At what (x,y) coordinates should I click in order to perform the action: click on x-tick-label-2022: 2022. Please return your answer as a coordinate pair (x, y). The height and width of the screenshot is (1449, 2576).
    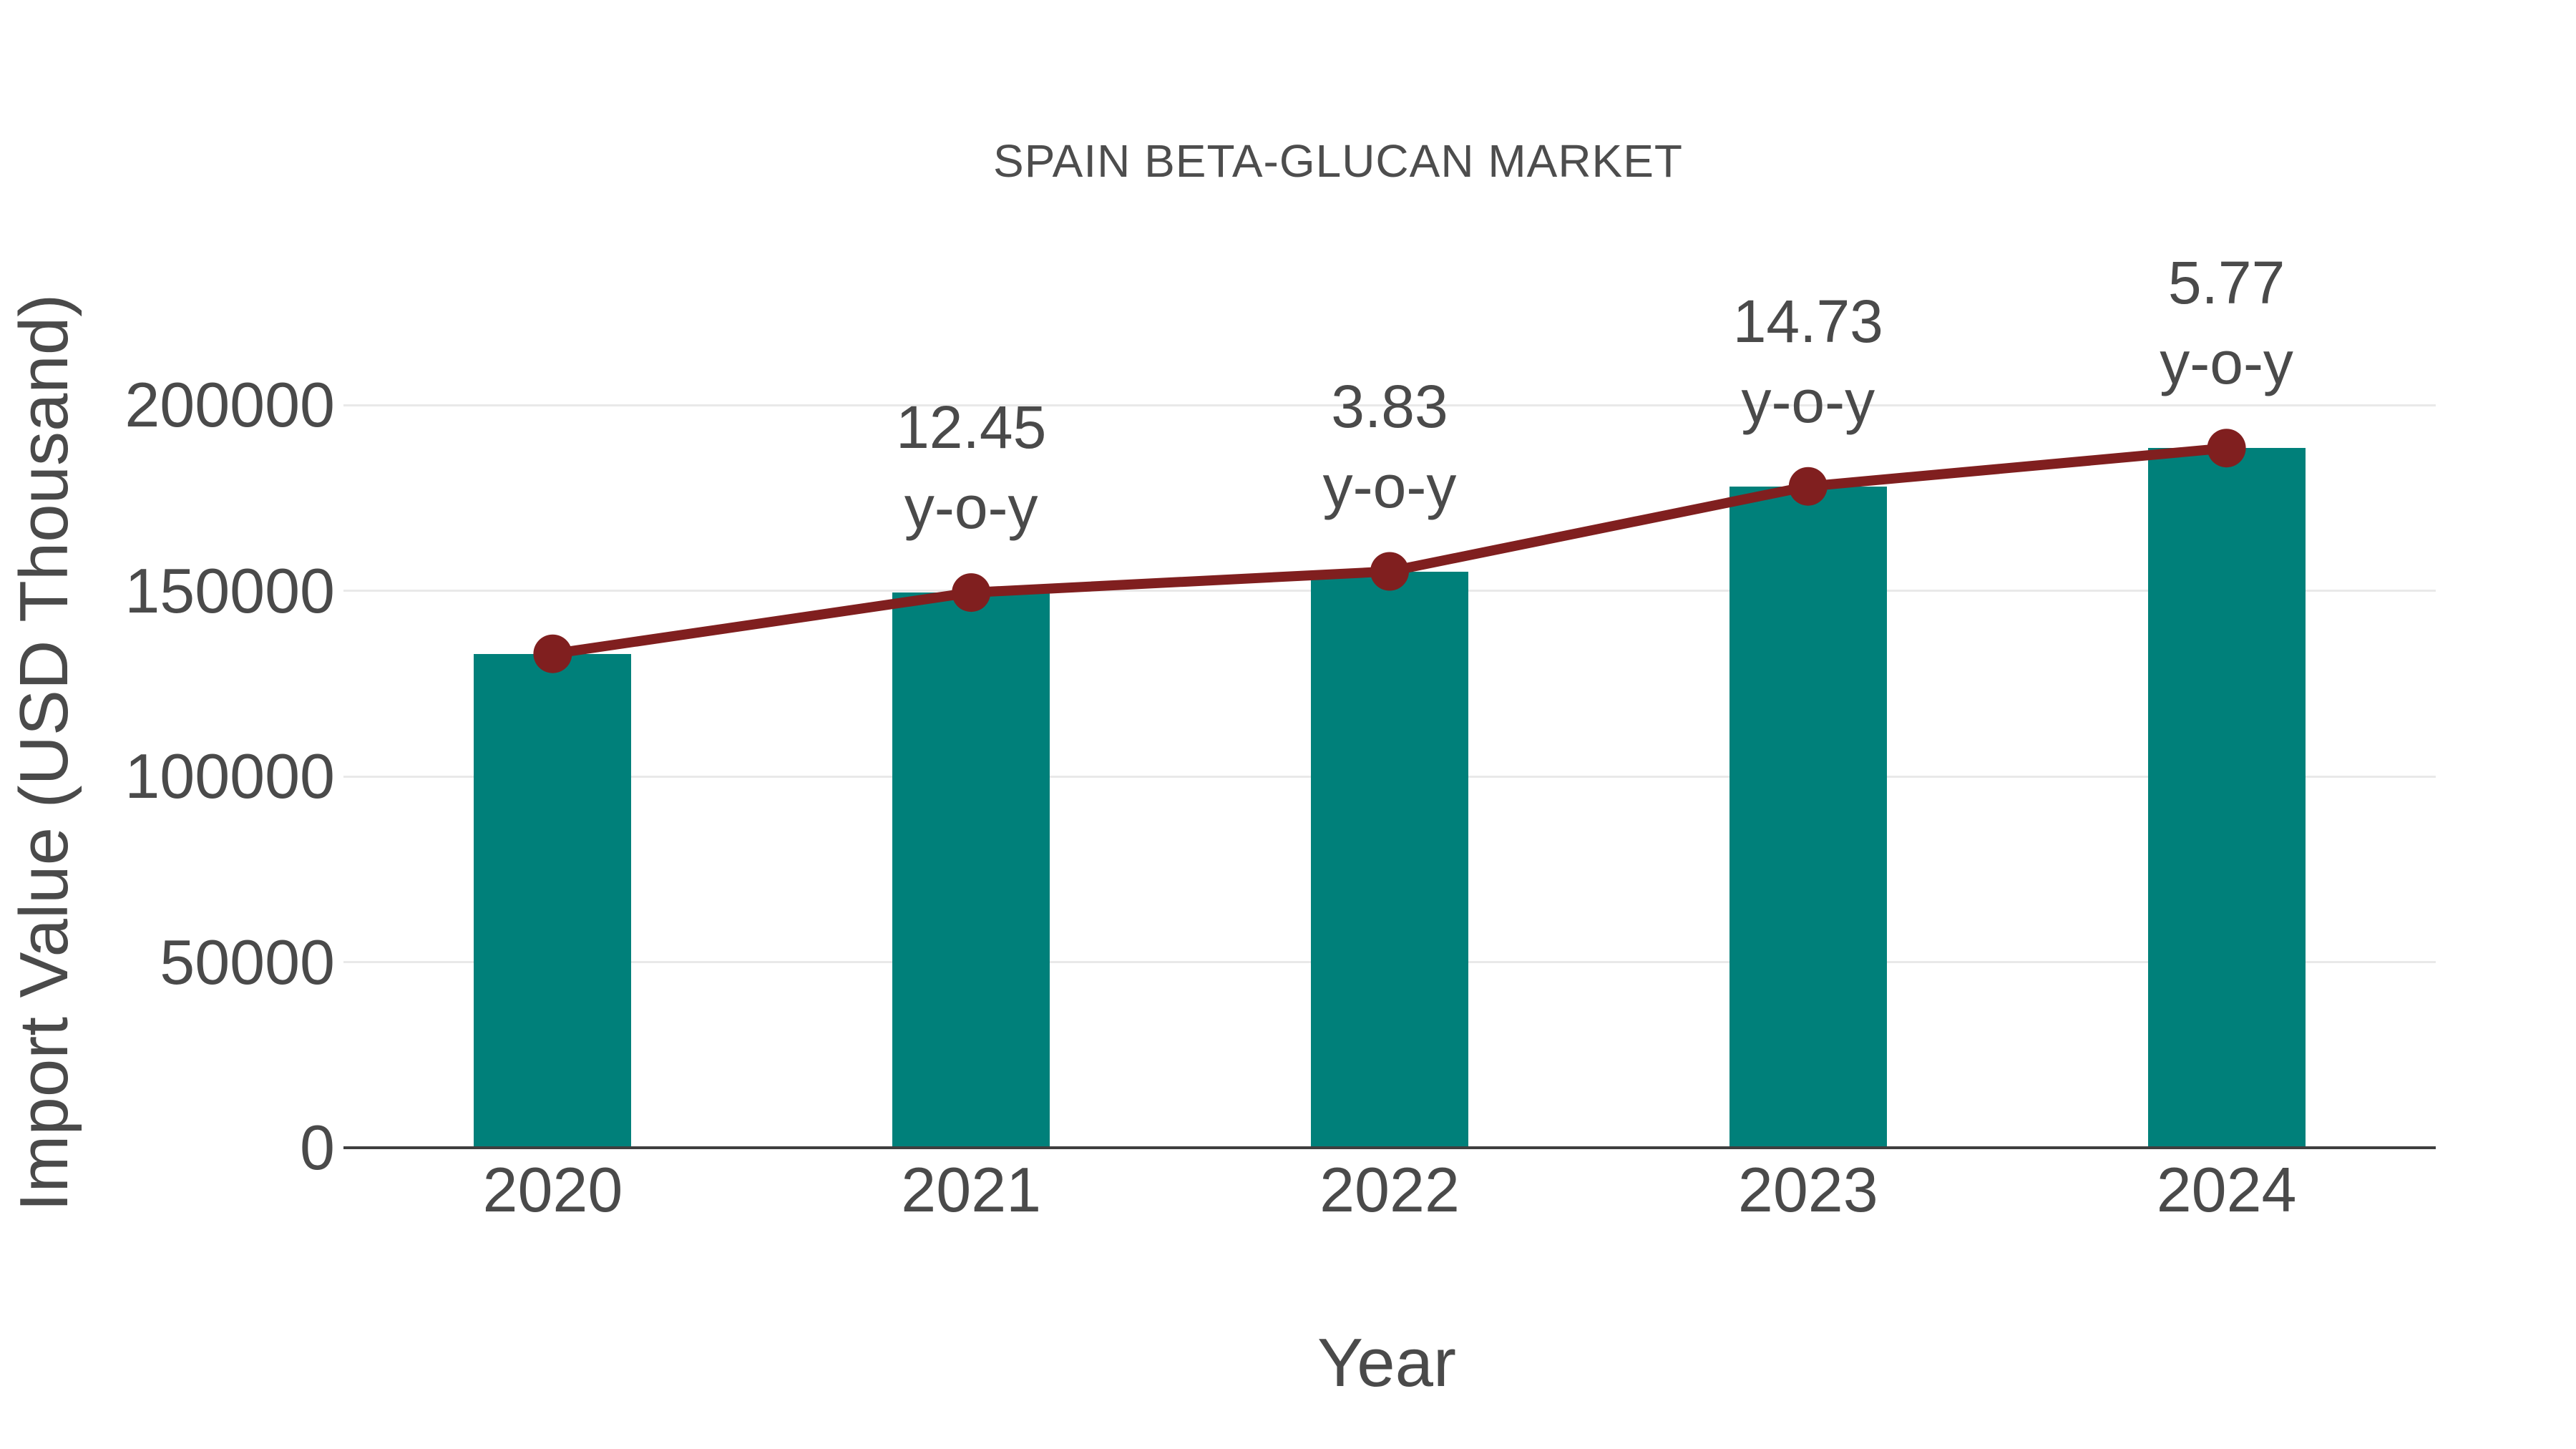
    Looking at the image, I should click on (1389, 1189).